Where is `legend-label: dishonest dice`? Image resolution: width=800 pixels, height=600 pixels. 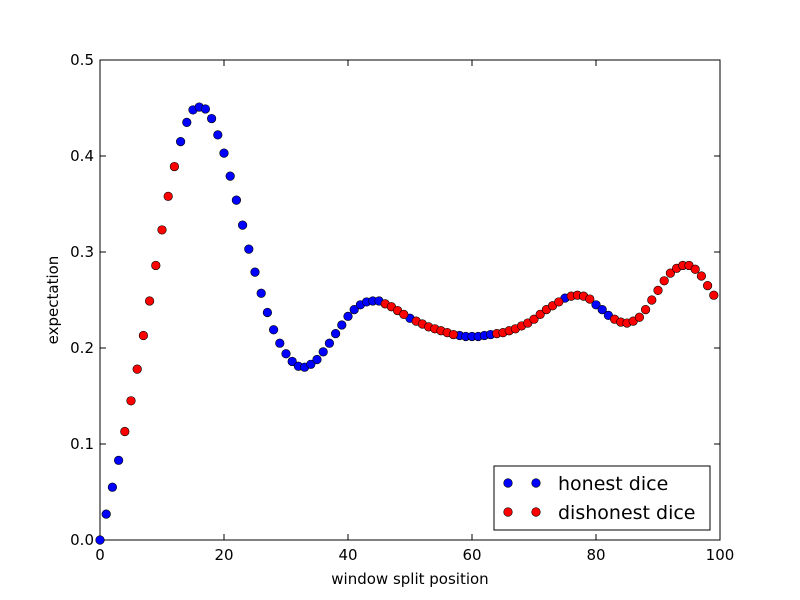 legend-label: dishonest dice is located at coordinates (627, 513).